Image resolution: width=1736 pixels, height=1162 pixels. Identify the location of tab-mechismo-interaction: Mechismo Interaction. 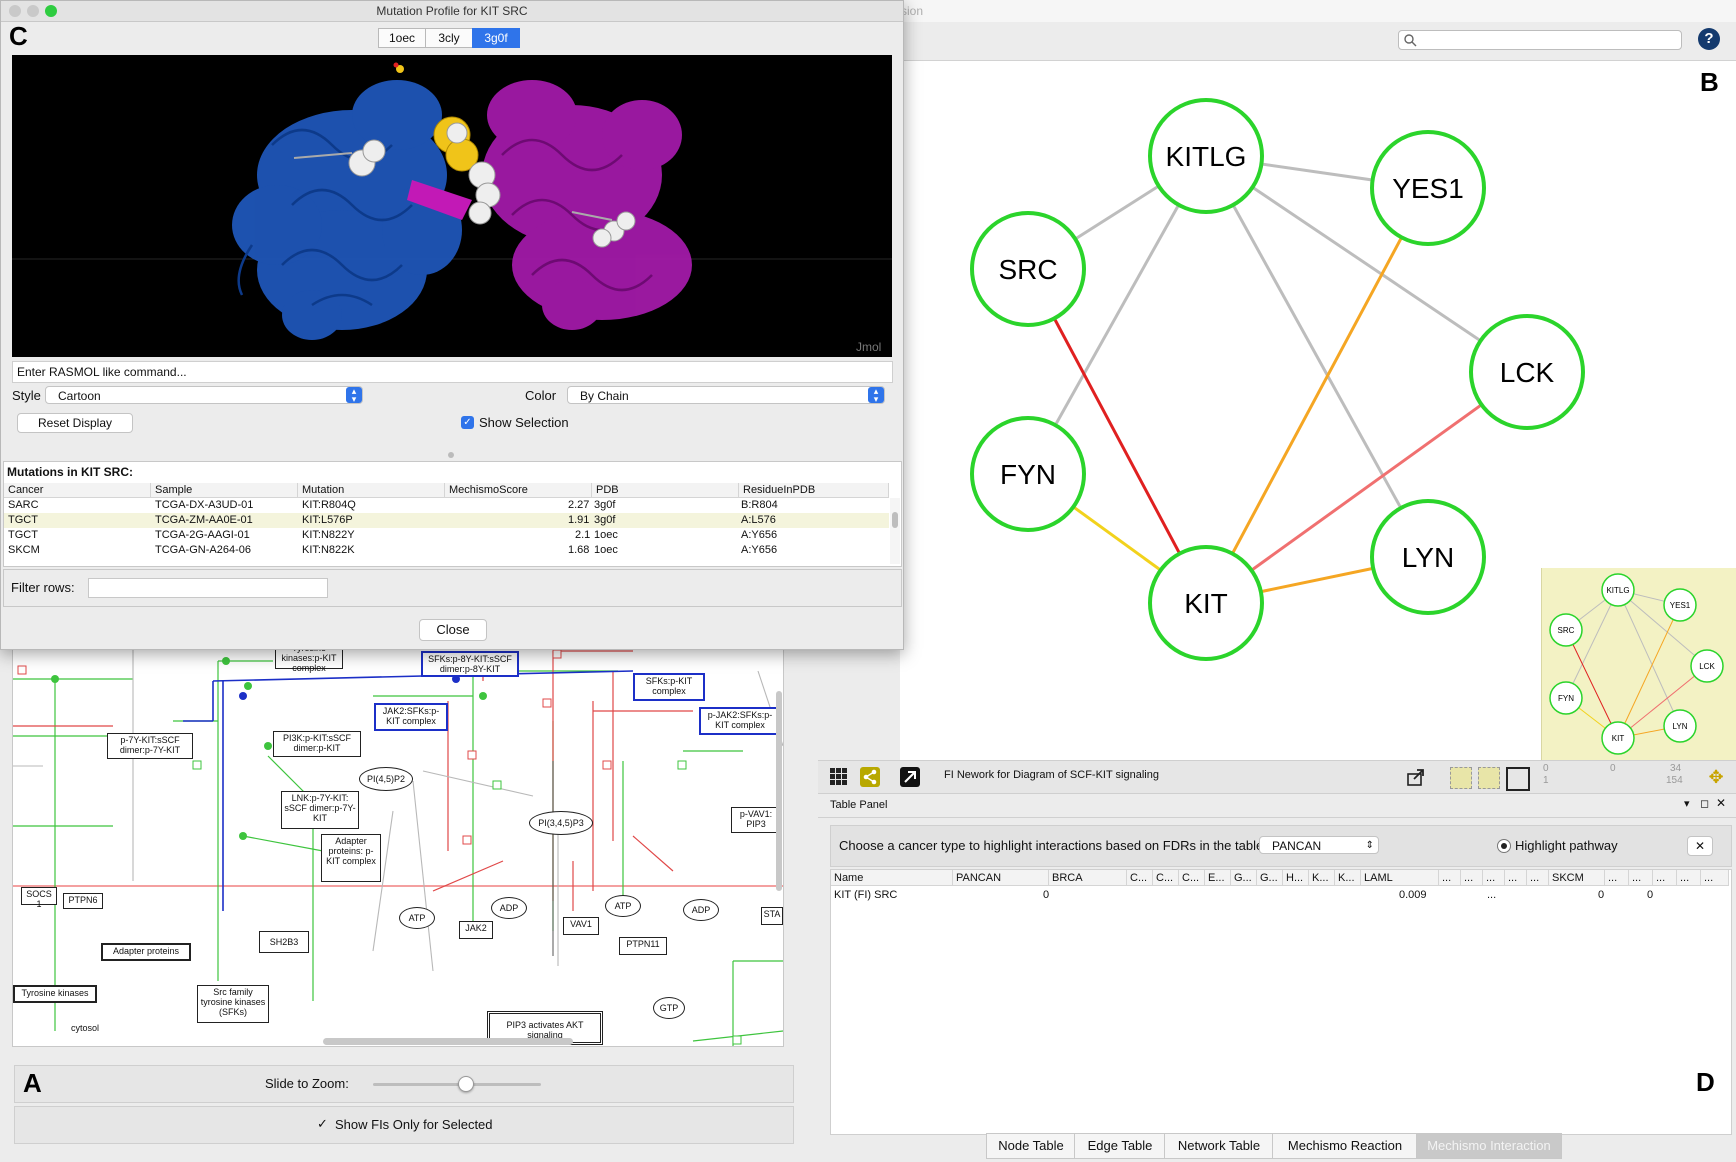
(1489, 1146).